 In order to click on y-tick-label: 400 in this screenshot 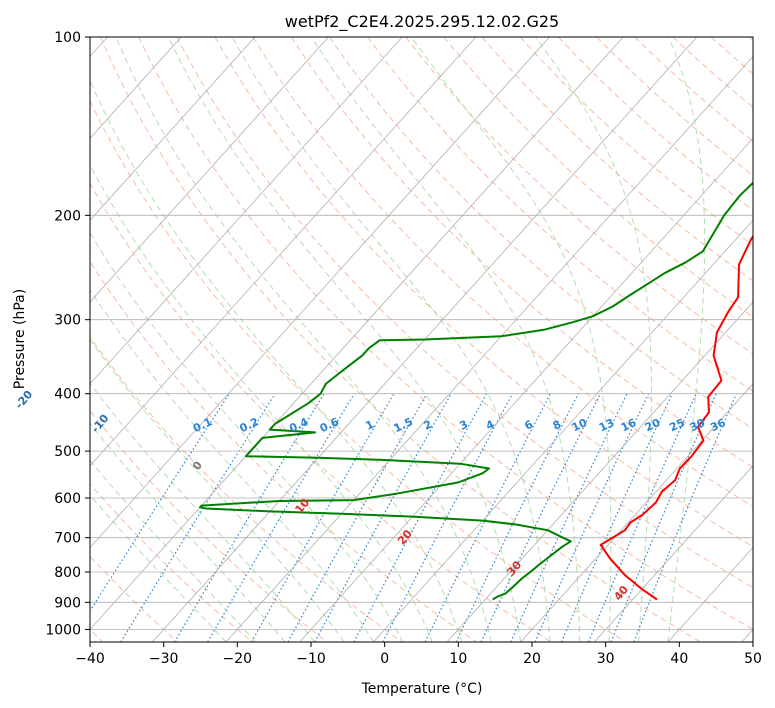, I will do `click(67, 395)`.